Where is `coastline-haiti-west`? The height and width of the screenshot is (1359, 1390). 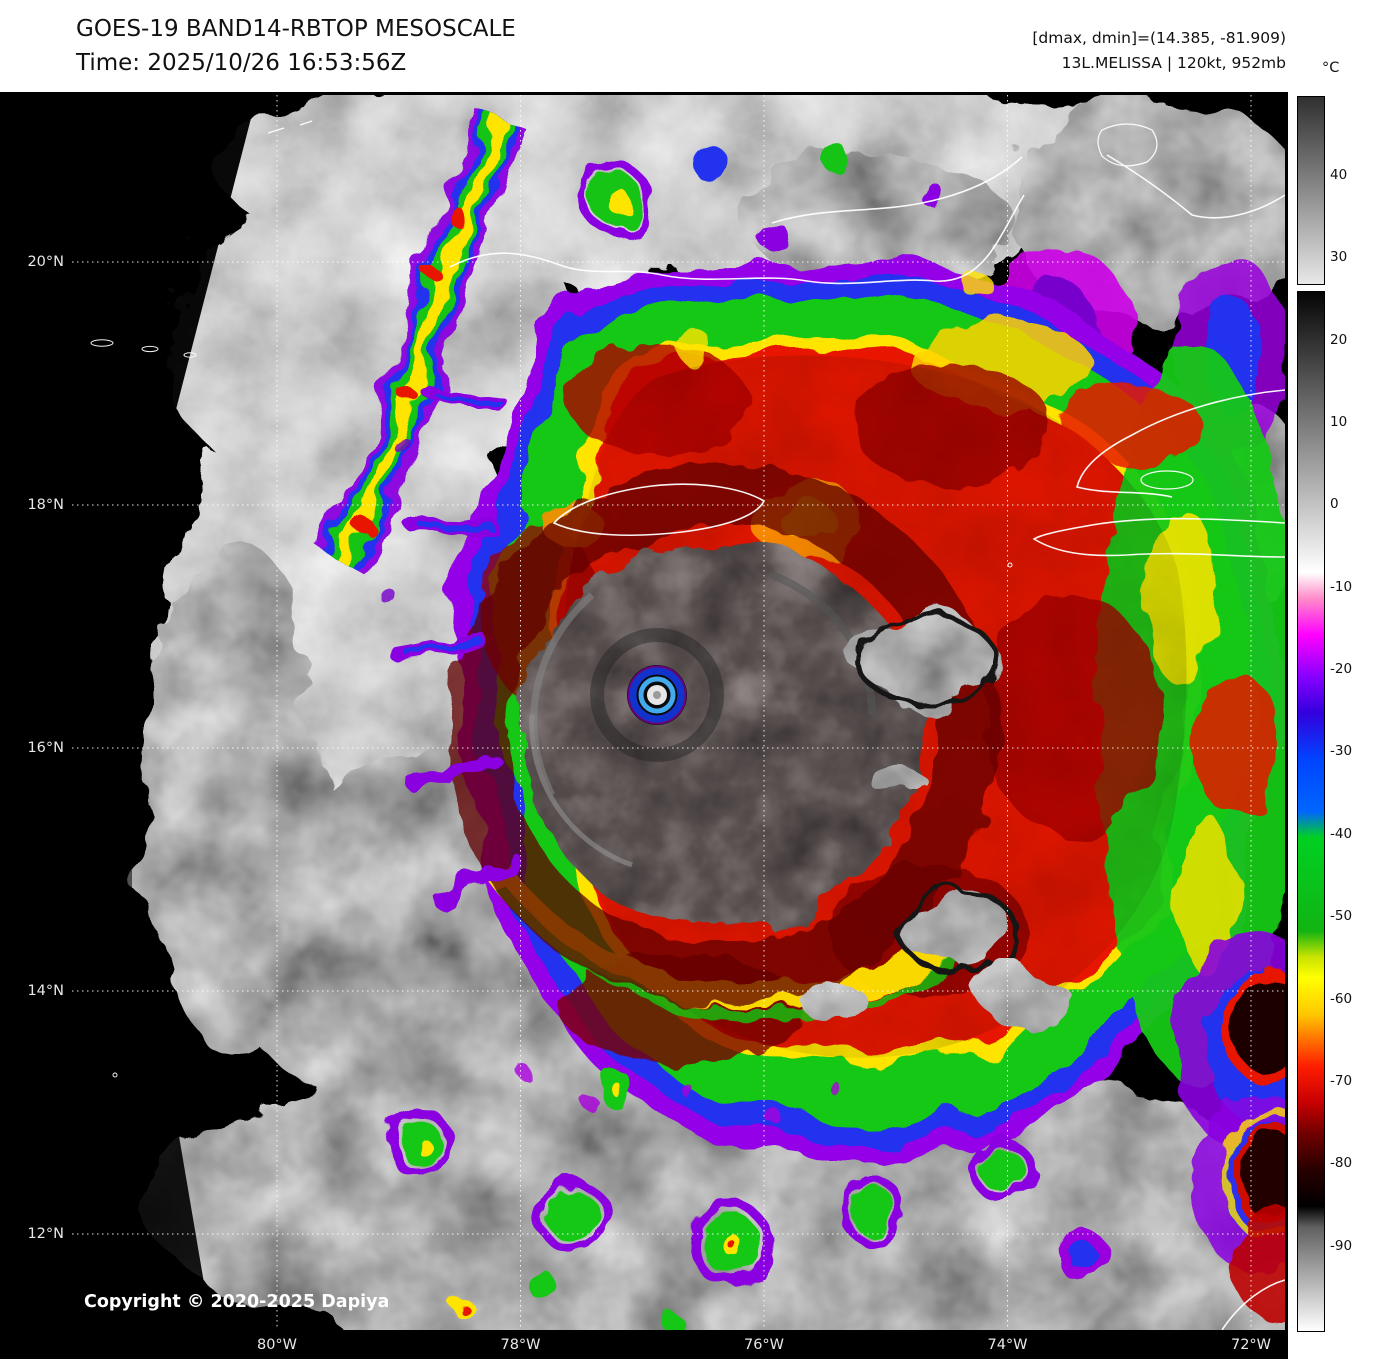 coastline-haiti-west is located at coordinates (1181, 443).